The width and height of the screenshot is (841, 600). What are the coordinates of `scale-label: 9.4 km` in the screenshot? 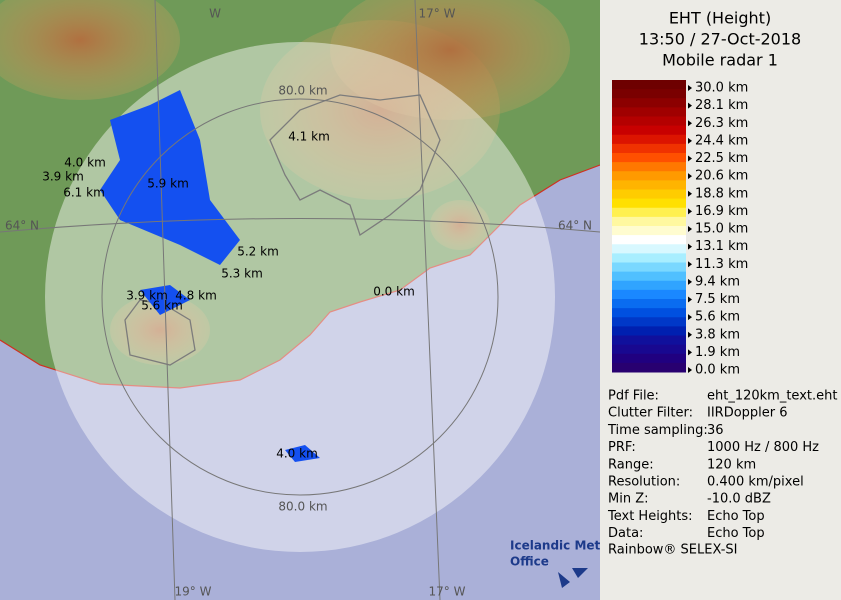 It's located at (717, 281).